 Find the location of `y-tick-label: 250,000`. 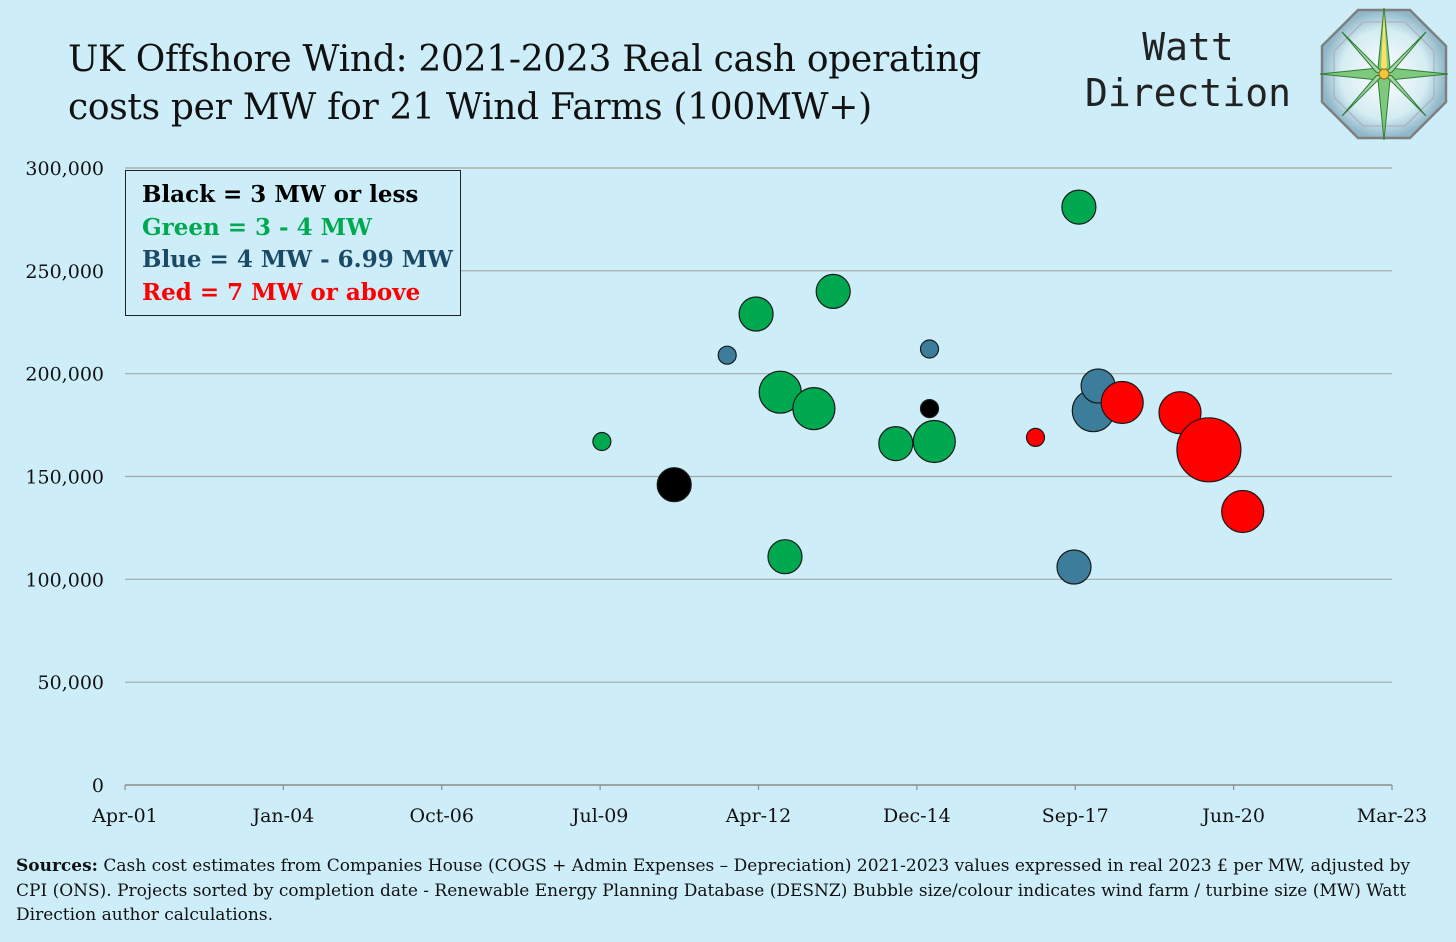

y-tick-label: 250,000 is located at coordinates (64, 272).